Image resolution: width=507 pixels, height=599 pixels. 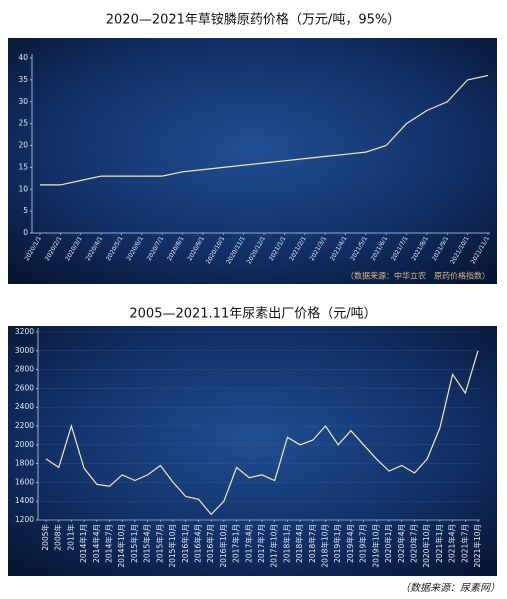 I want to click on x-tick-label: 2015年1月, so click(x=134, y=543).